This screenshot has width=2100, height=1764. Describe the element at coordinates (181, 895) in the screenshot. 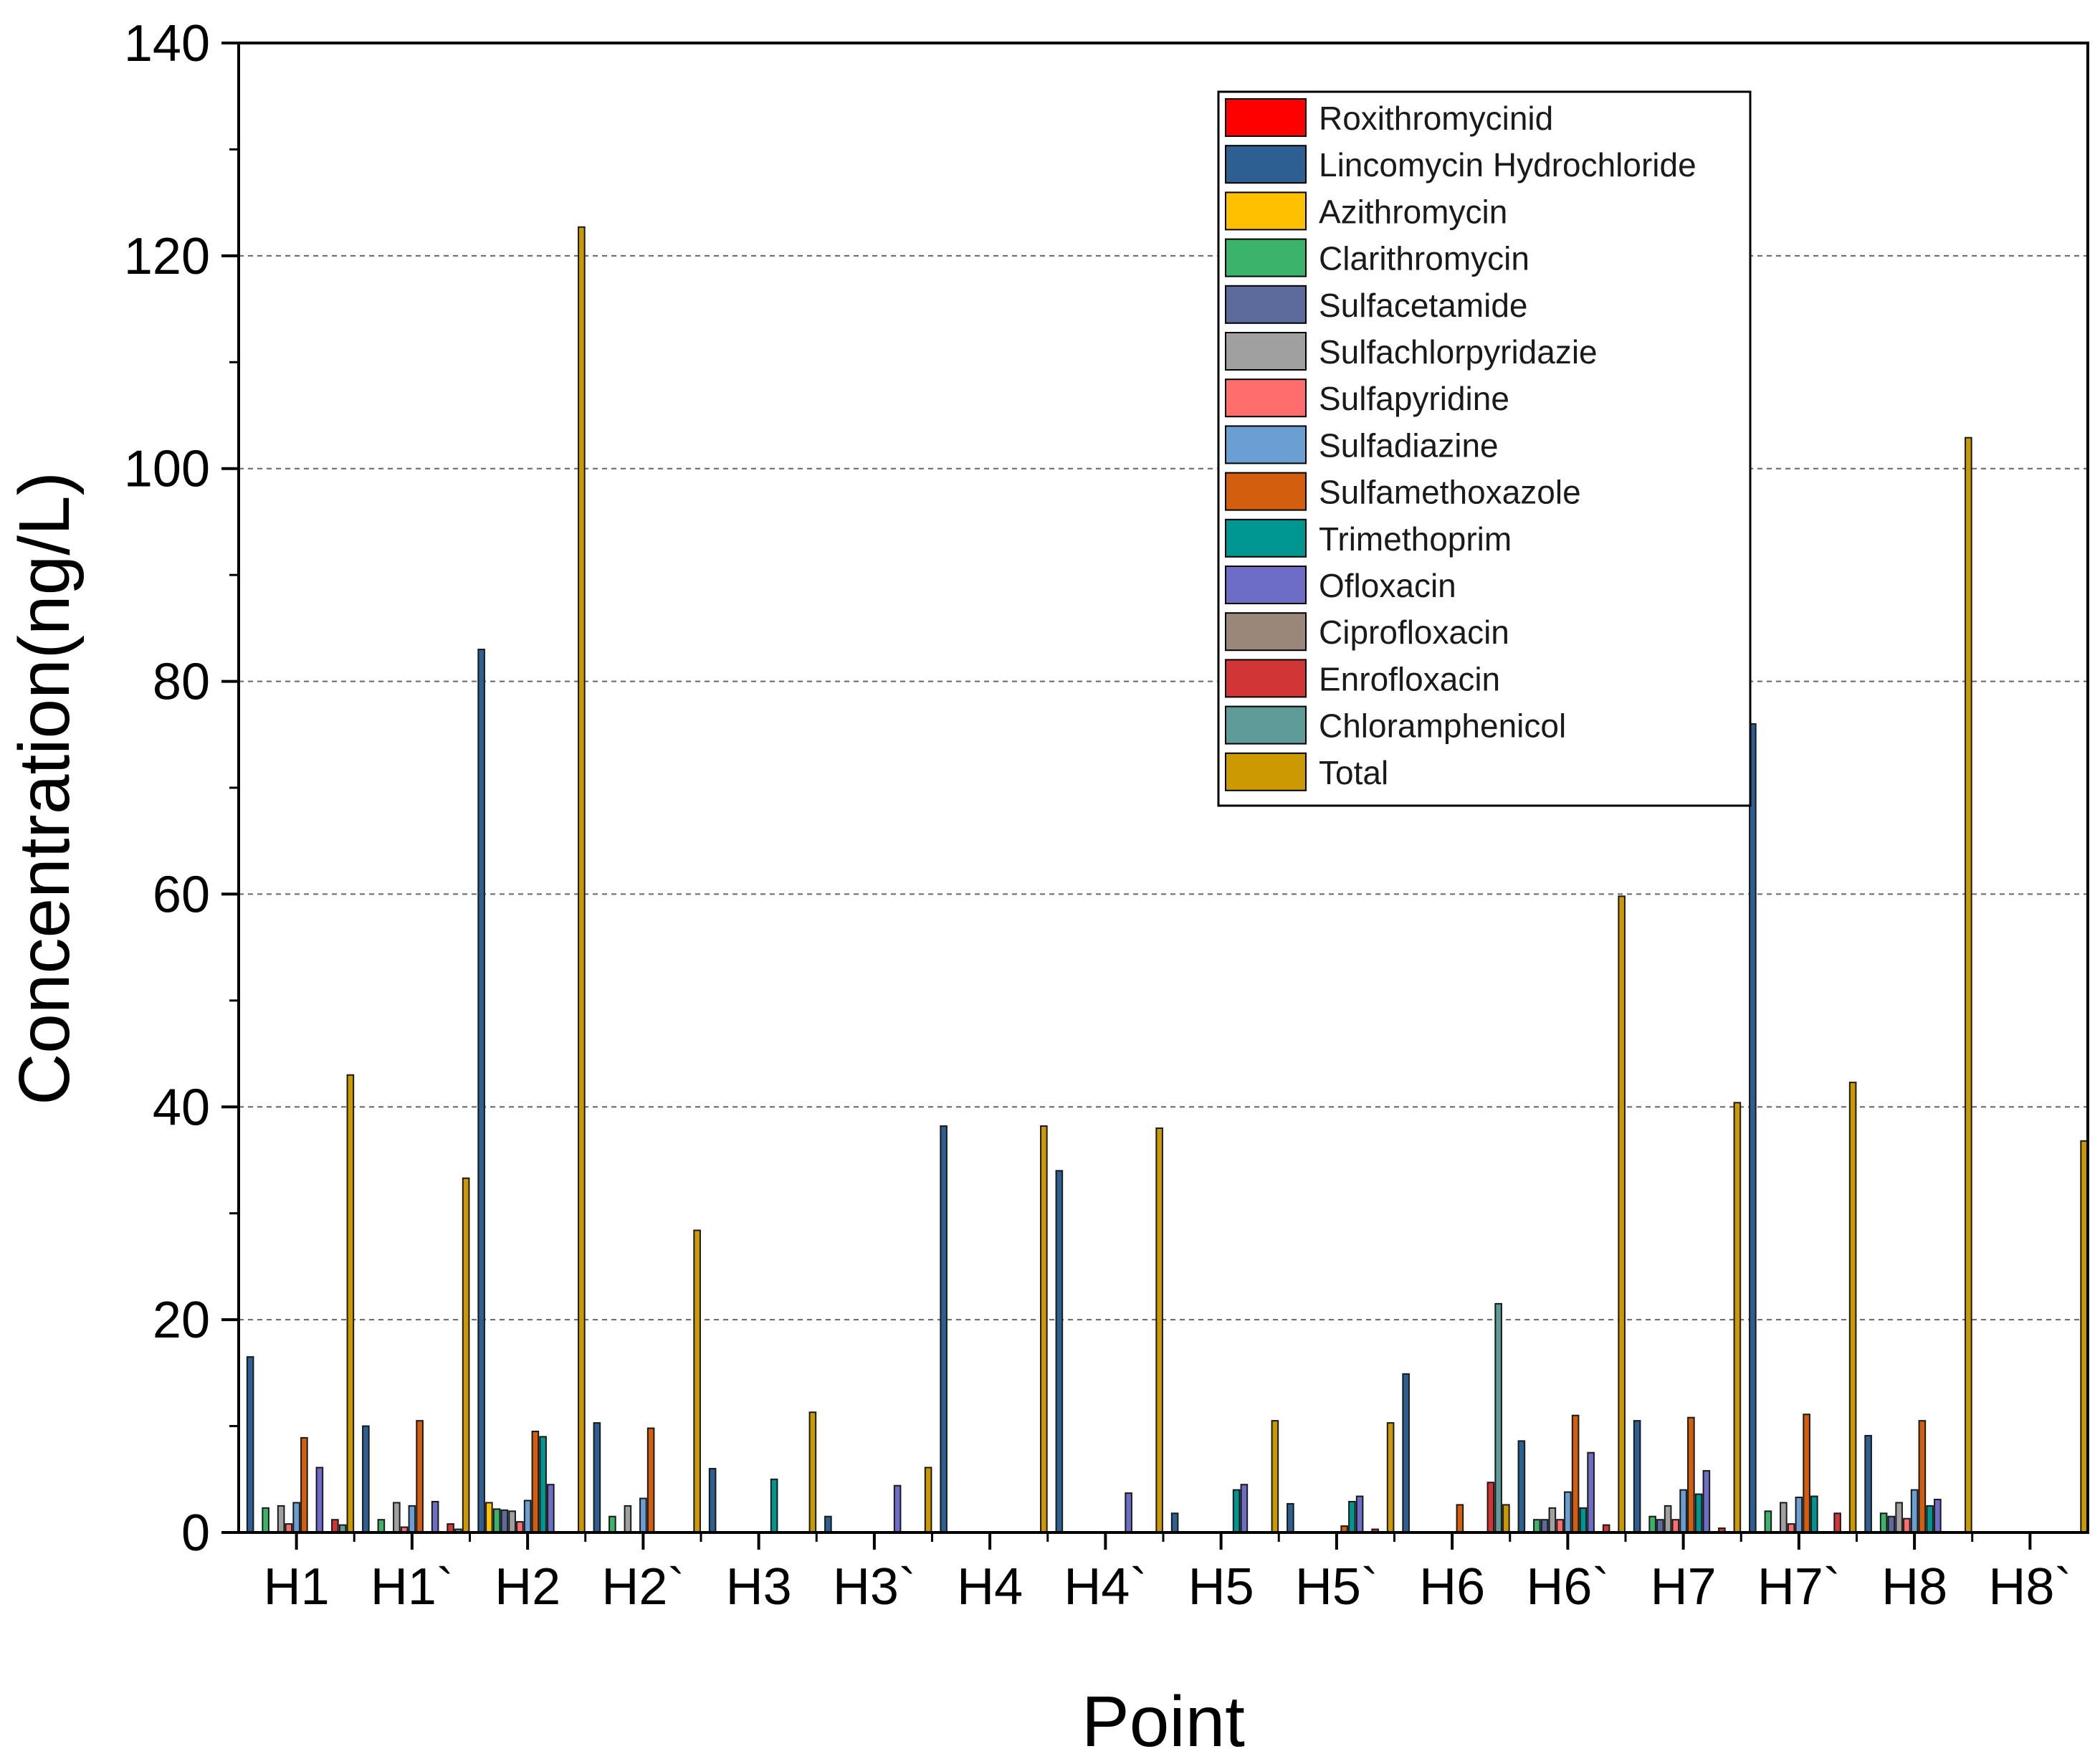

I see `y-tick-label: 60` at that location.